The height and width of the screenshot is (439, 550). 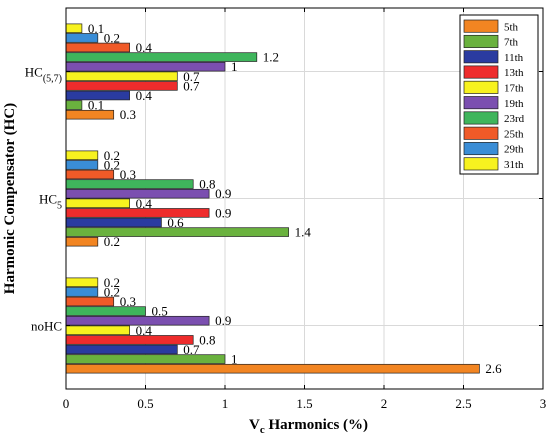 What do you see at coordinates (10, 198) in the screenshot?
I see `y-axis-label: Harmonic Compensator (HC)` at bounding box center [10, 198].